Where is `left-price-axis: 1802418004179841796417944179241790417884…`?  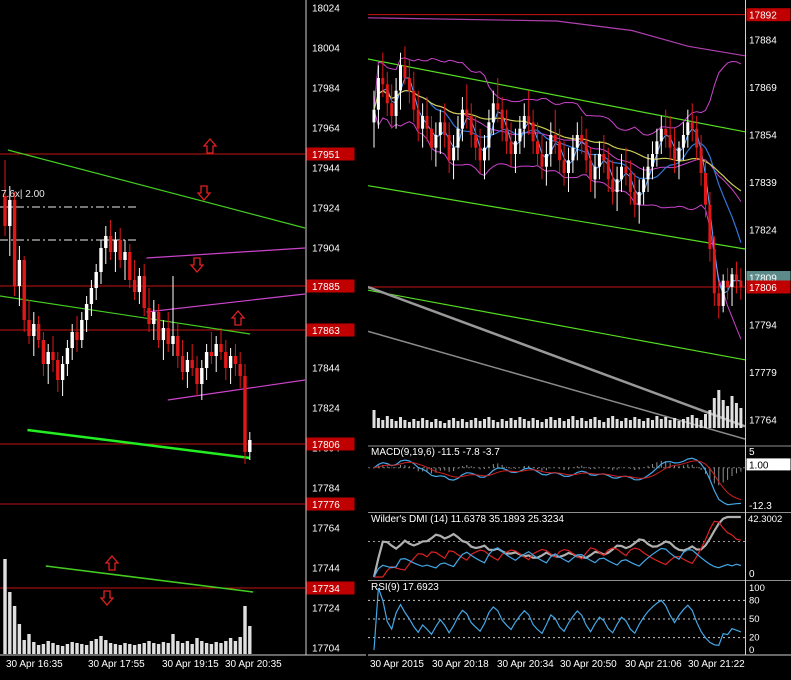
left-price-axis: 1802418004179841796417944179241790417884… is located at coordinates (330, 329).